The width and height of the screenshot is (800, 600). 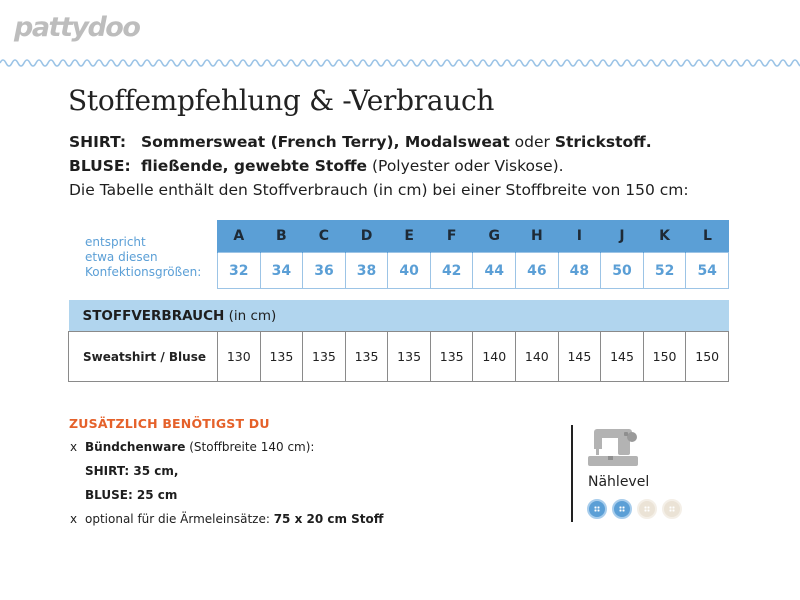 I want to click on size-number: 38, so click(x=366, y=270).